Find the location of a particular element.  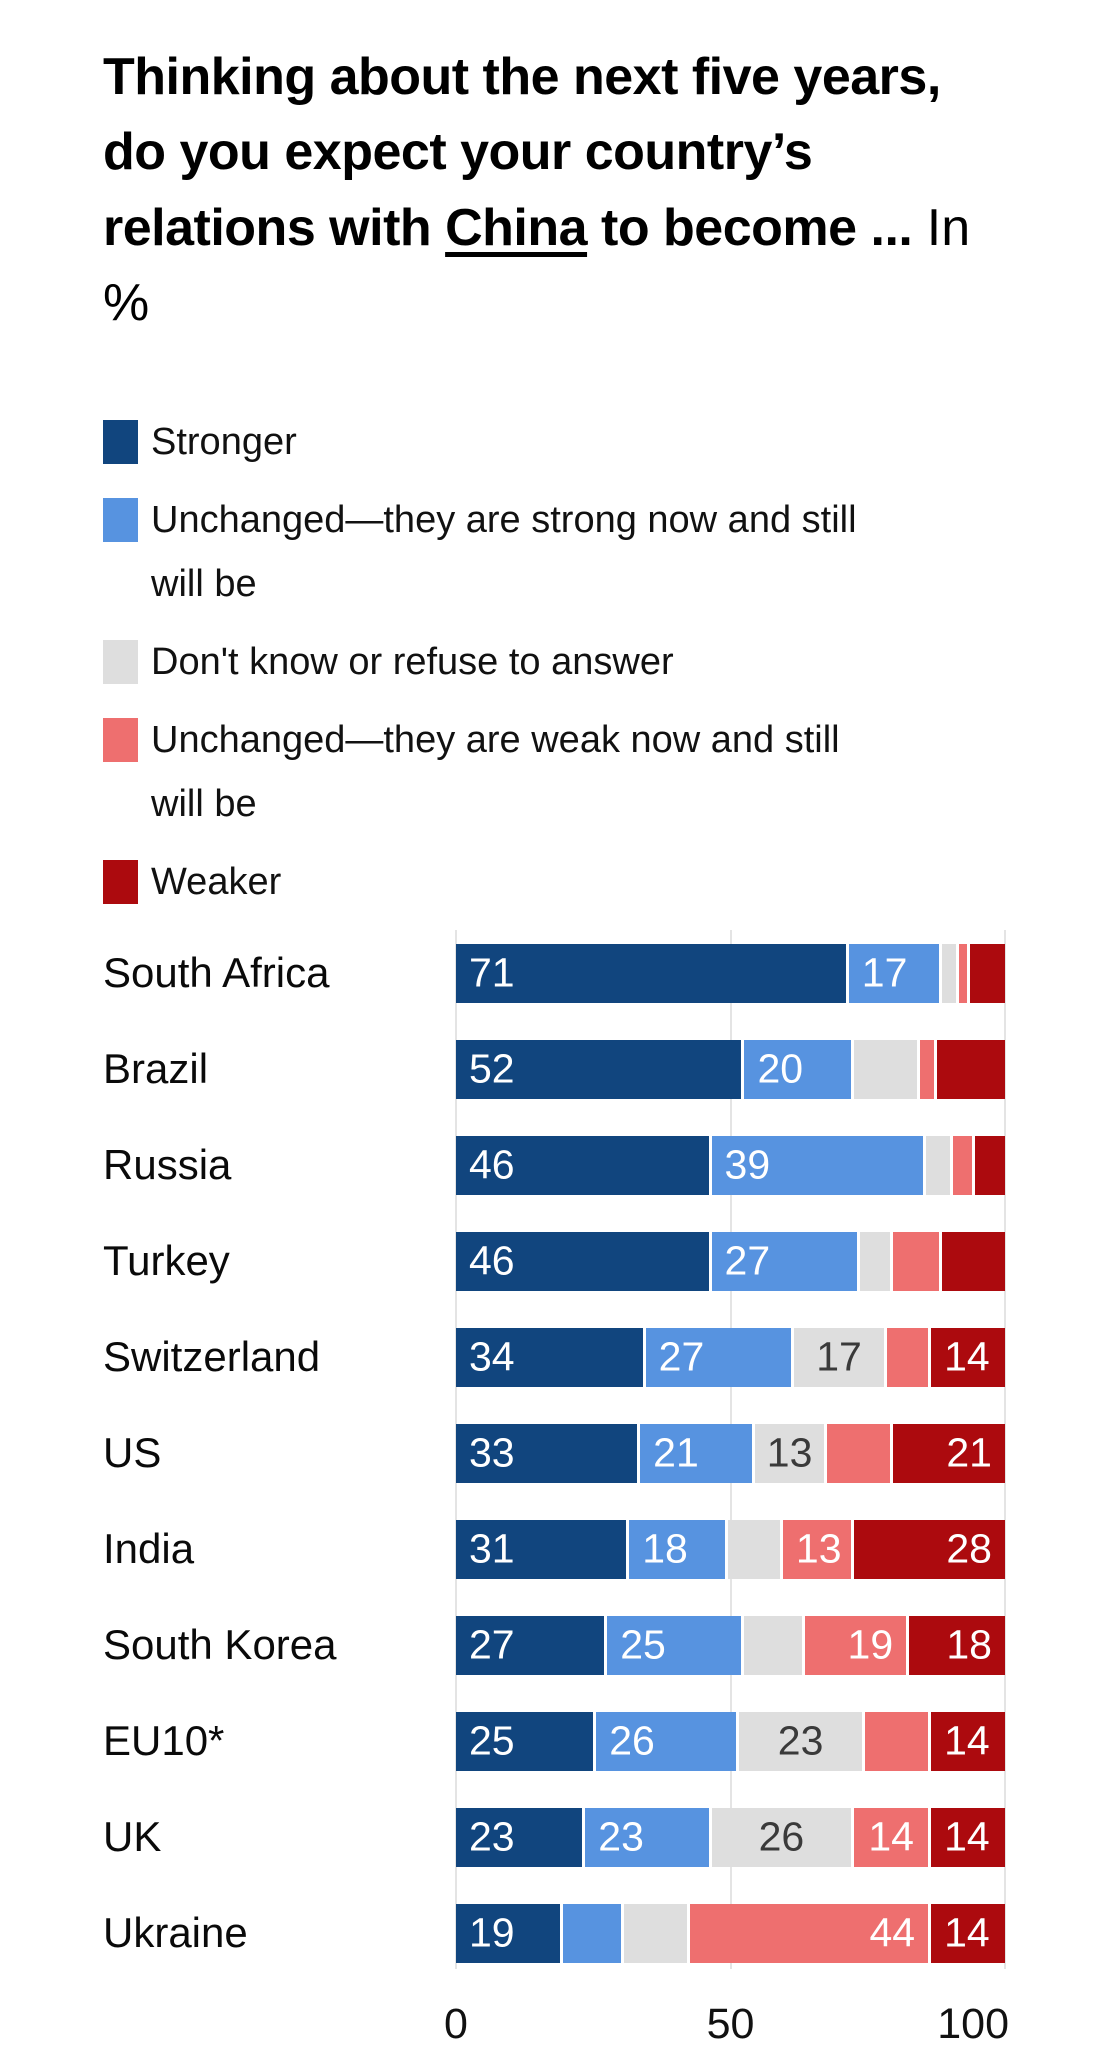

legend-item: Stronger is located at coordinates (554, 442).